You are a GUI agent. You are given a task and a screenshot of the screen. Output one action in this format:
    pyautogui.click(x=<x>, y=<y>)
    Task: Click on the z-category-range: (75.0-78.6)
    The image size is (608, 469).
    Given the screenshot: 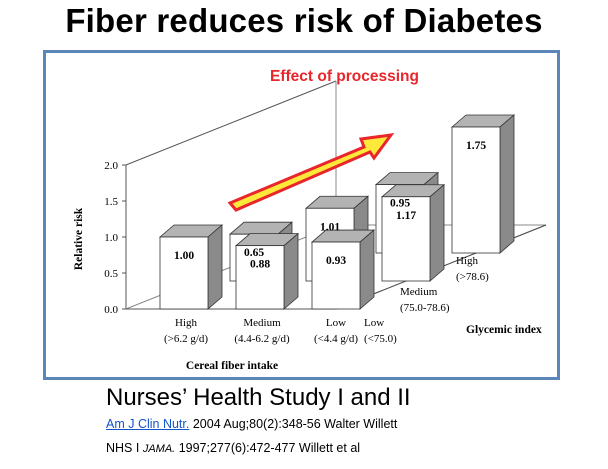 What is the action you would take?
    pyautogui.click(x=425, y=308)
    